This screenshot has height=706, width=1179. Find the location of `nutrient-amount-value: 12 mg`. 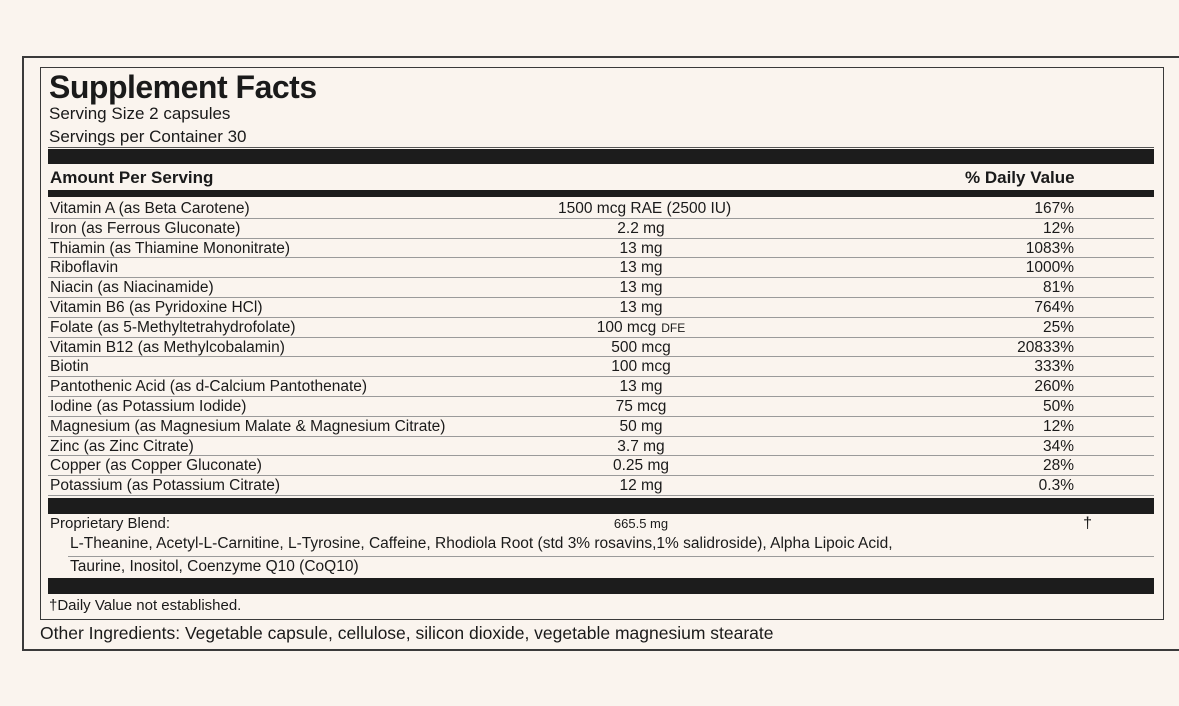

nutrient-amount-value: 12 mg is located at coordinates (641, 486).